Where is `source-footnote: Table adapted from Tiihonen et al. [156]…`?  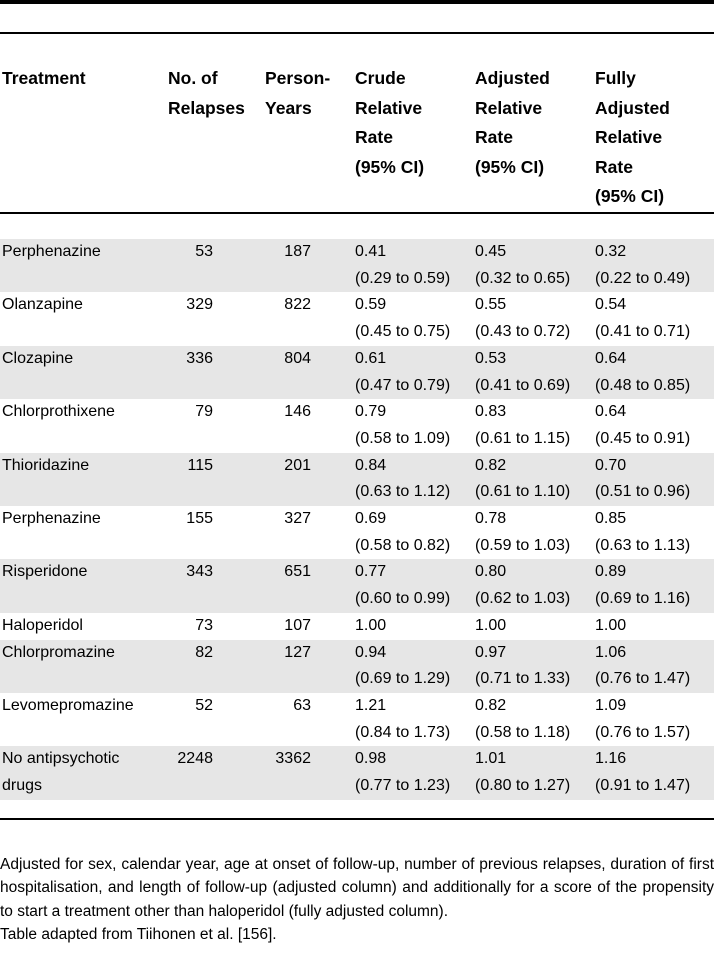 source-footnote: Table adapted from Tiihonen et al. [156]… is located at coordinates (138, 935).